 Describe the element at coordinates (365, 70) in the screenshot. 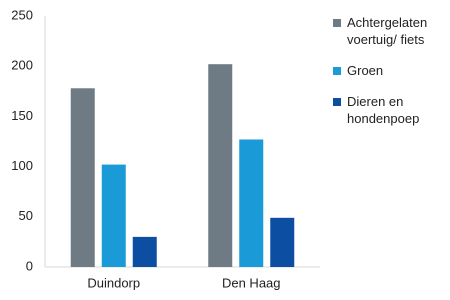

I see `legend-label: Groen` at that location.